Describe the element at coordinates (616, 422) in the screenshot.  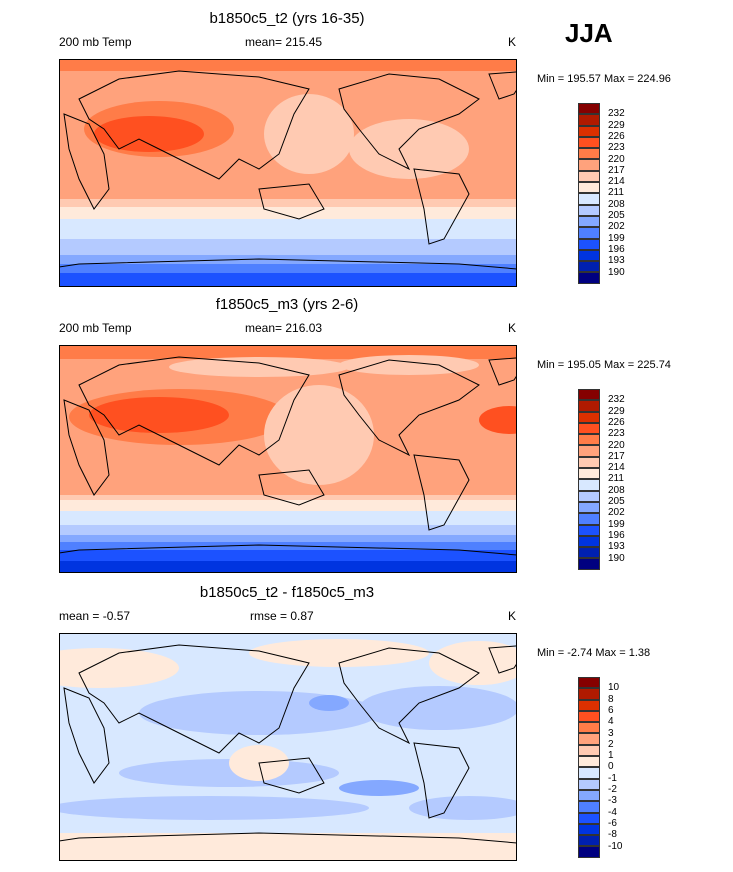
I see `colorbar-label: 226` at that location.